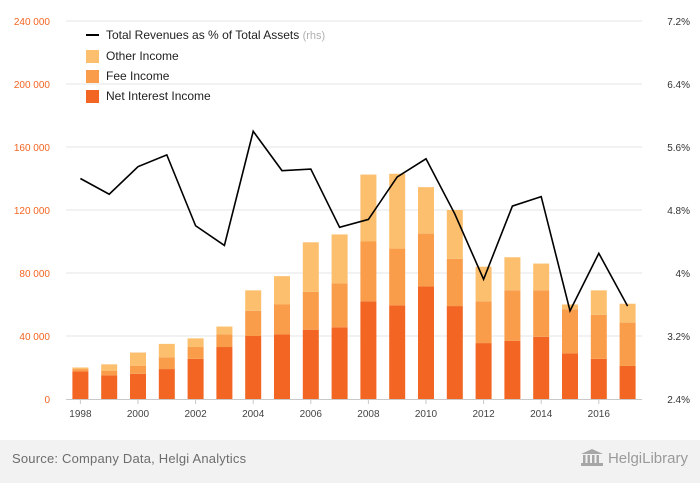 The image size is (700, 483). What do you see at coordinates (158, 96) in the screenshot?
I see `legend-label: Net Interest Income` at bounding box center [158, 96].